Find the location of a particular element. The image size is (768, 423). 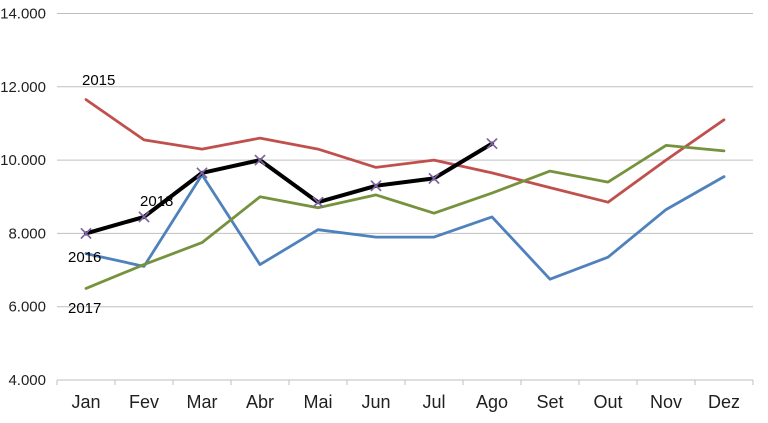

y-axis-tick-label: 6.000 is located at coordinates (27, 307).